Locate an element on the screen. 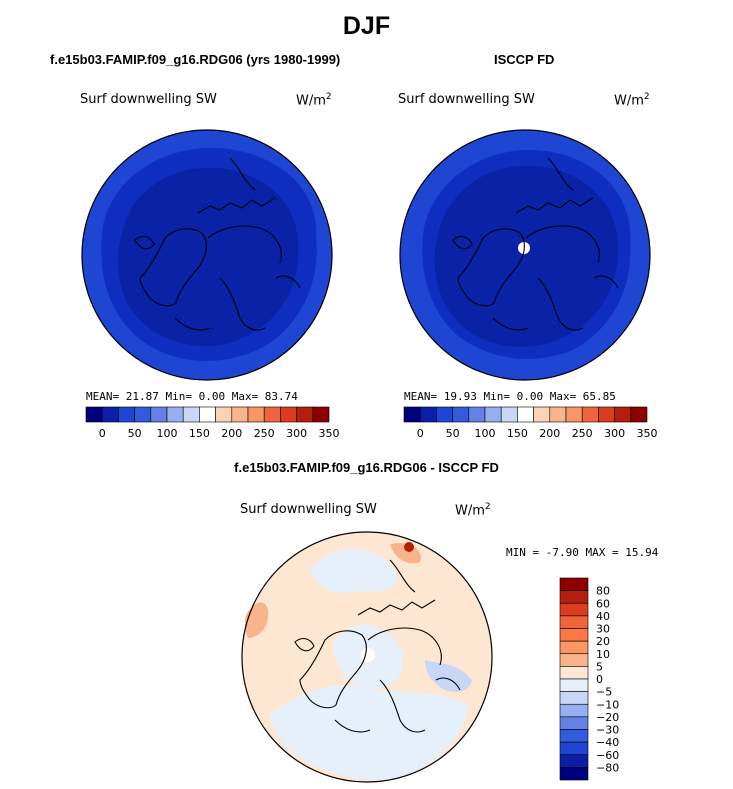 The width and height of the screenshot is (733, 789). panel-1-stats: MEAN= 21.87 Min= 0.00 Max= 83.74 is located at coordinates (192, 396).